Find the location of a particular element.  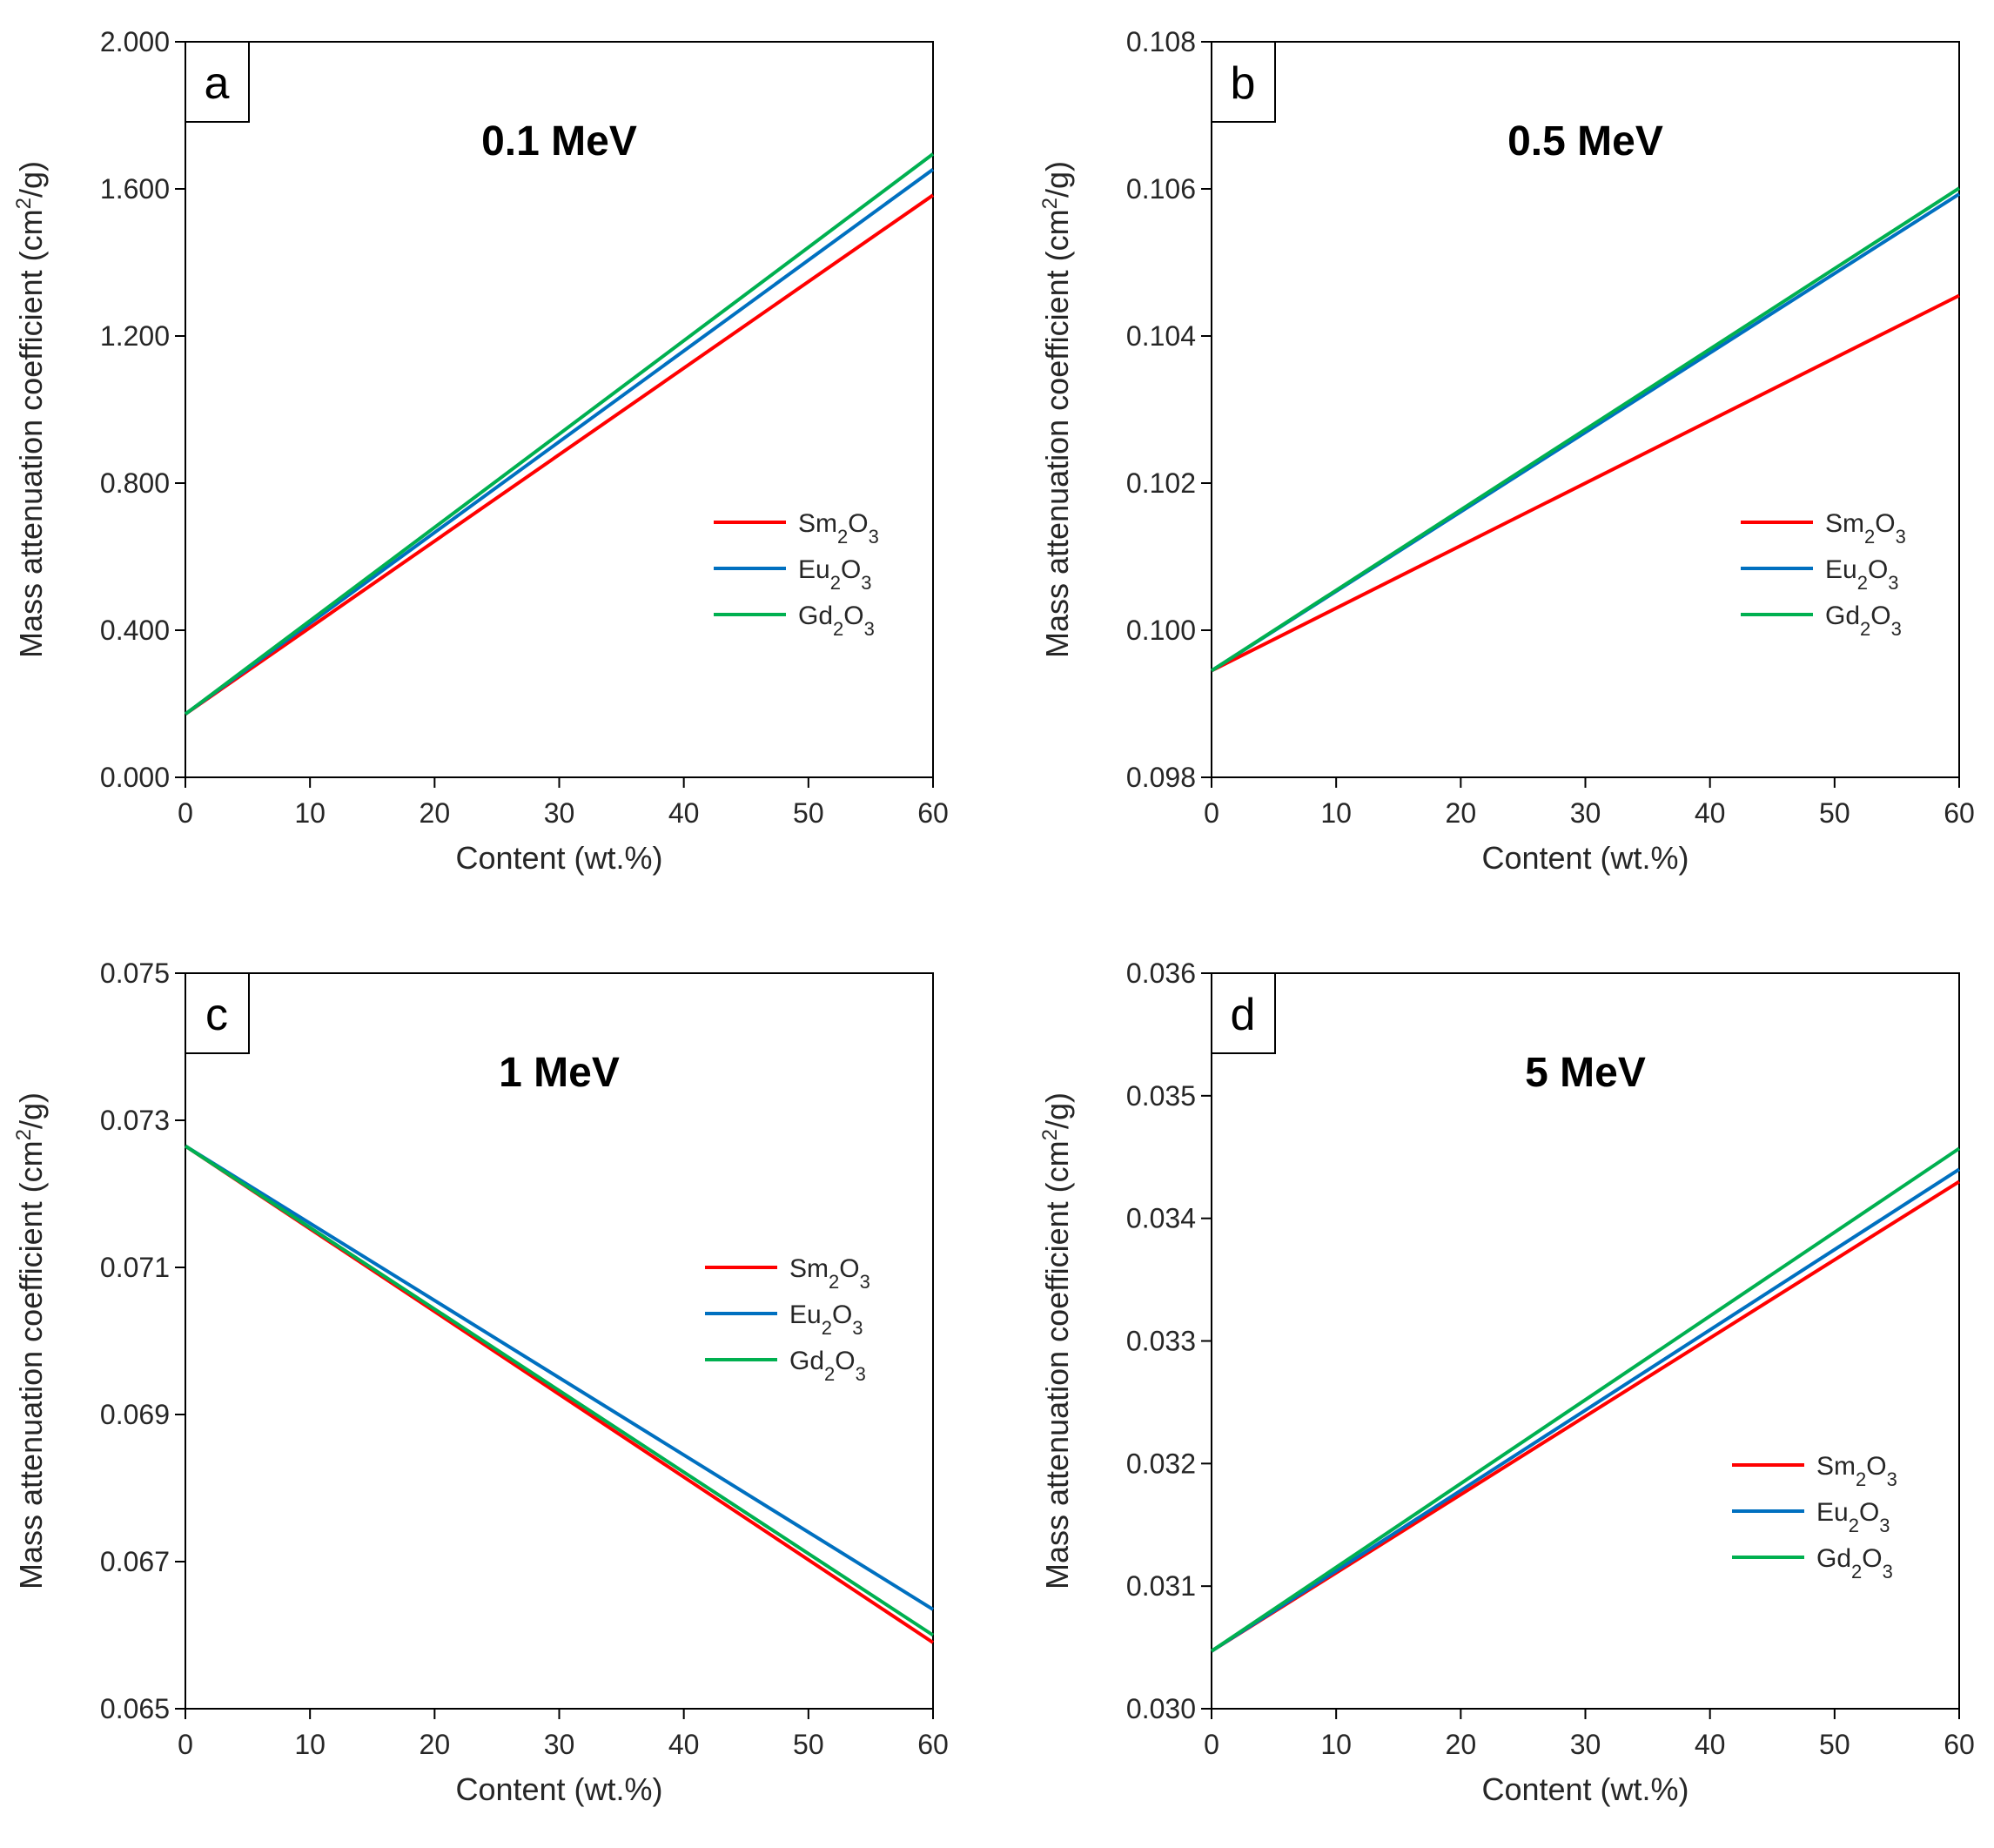

y-tick-label: 1.200 is located at coordinates (135, 336).